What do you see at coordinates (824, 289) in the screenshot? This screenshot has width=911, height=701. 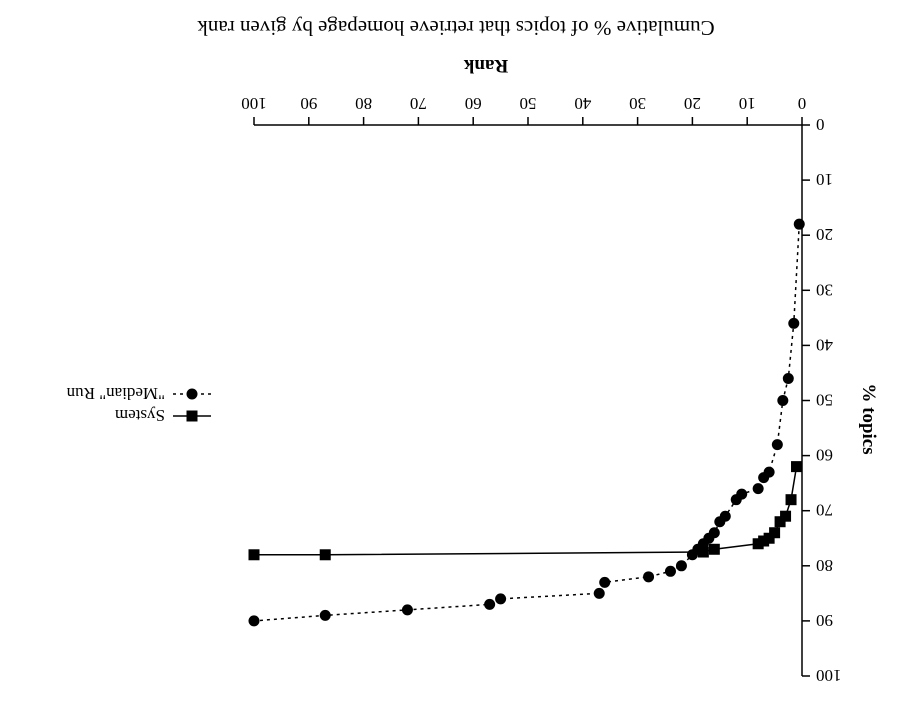 I see `y-tick-label: 30` at bounding box center [824, 289].